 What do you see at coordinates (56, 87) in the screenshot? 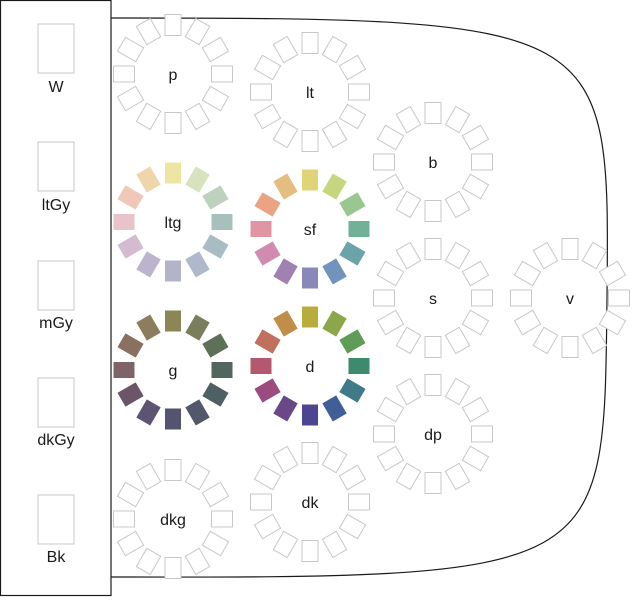
I see `gray-swatch-label: W` at bounding box center [56, 87].